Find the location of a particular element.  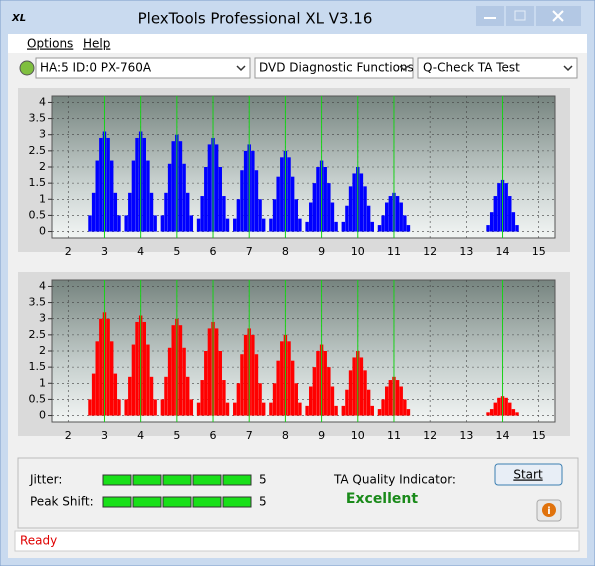

peak-shift-label: Peak Shift: is located at coordinates (62, 502).